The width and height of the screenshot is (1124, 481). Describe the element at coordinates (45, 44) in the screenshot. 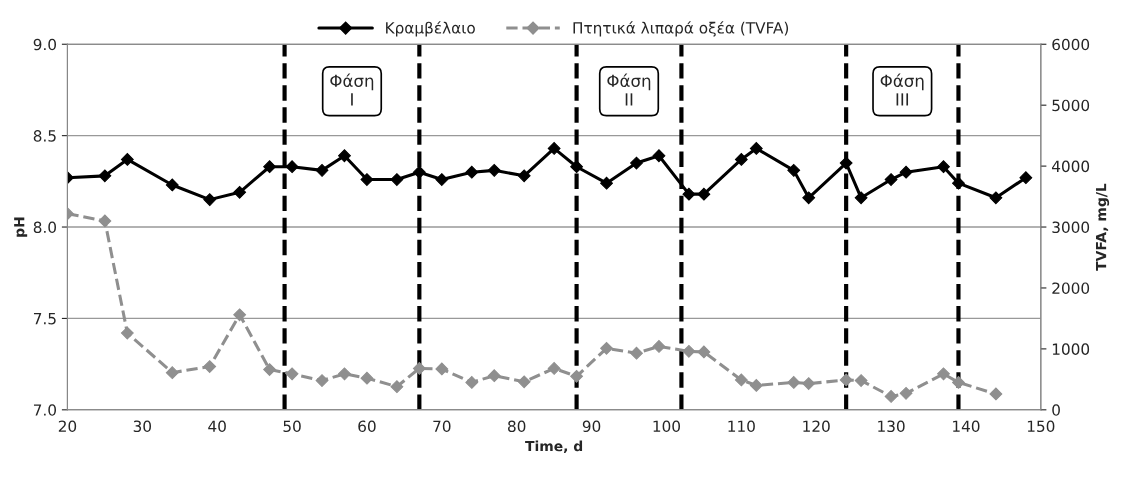

I see `y-tick-label: 9.0` at that location.